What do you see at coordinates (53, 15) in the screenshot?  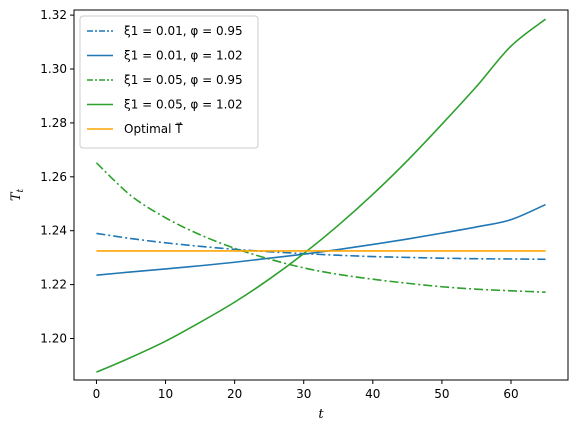 I see `y-tick-label: 1.32` at bounding box center [53, 15].